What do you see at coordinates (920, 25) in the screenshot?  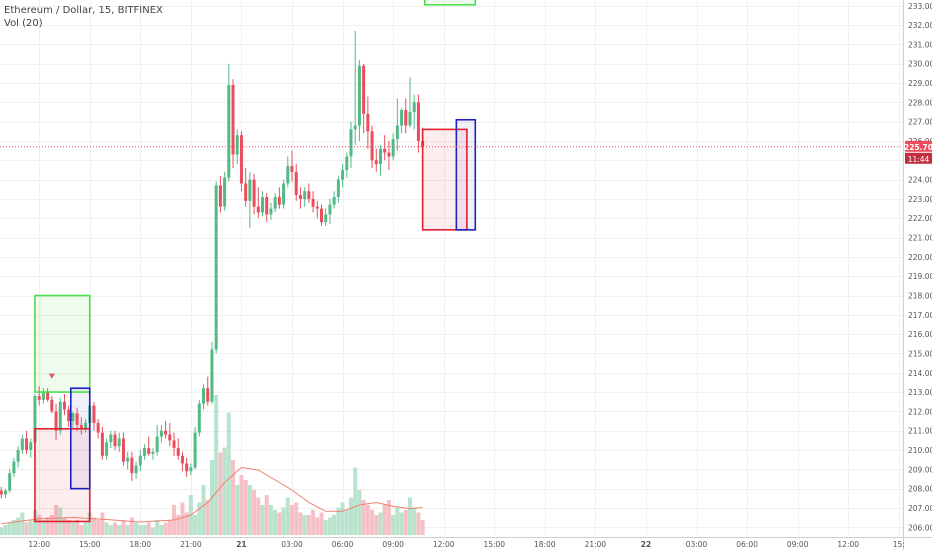 I see `price-tick-label: 232.00` at bounding box center [920, 25].